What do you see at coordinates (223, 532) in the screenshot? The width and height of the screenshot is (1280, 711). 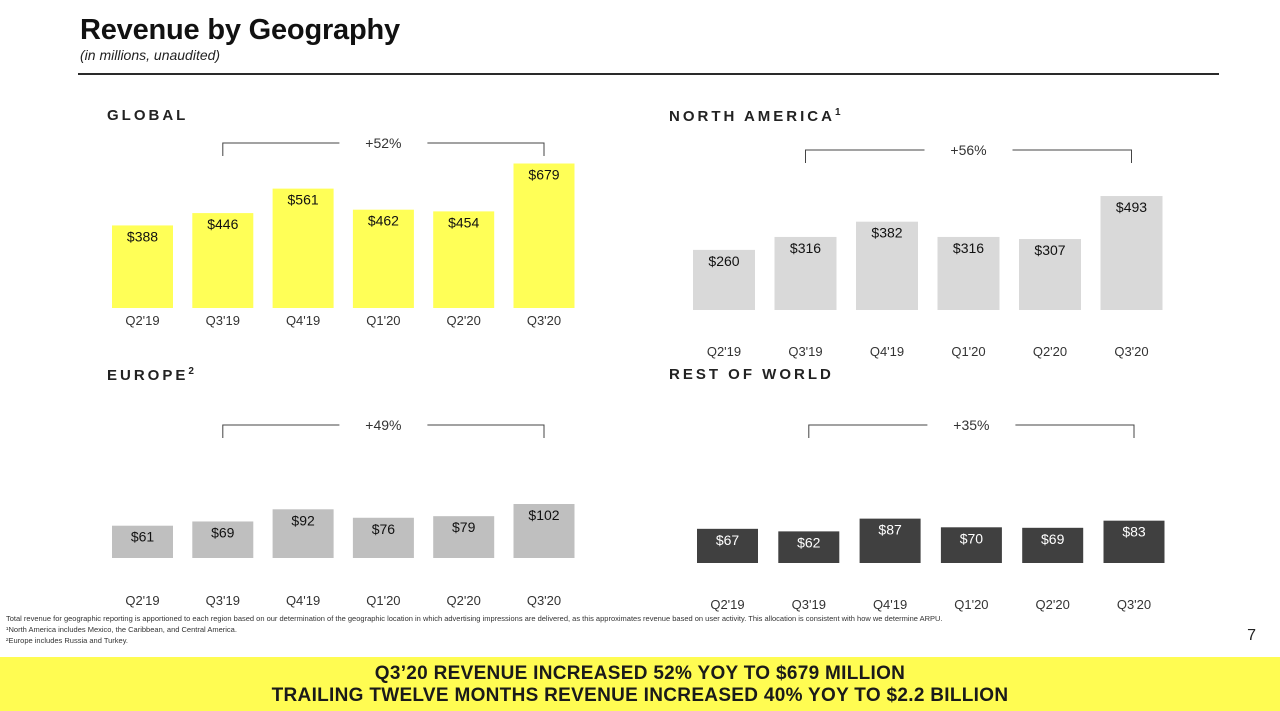 I see `bar-label-europe-1: $69` at bounding box center [223, 532].